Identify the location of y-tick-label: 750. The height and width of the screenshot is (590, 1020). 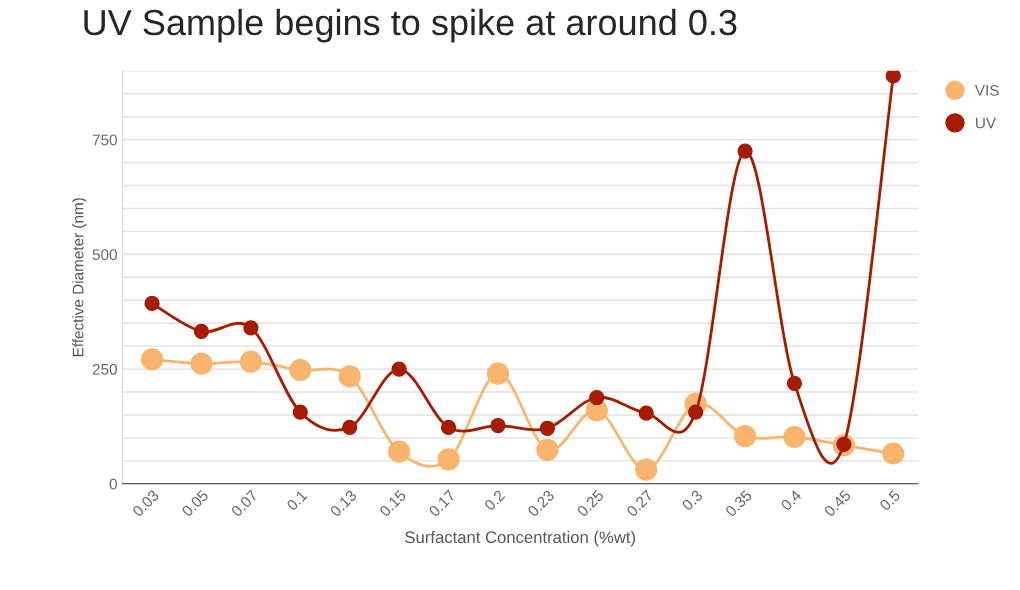
(104, 140).